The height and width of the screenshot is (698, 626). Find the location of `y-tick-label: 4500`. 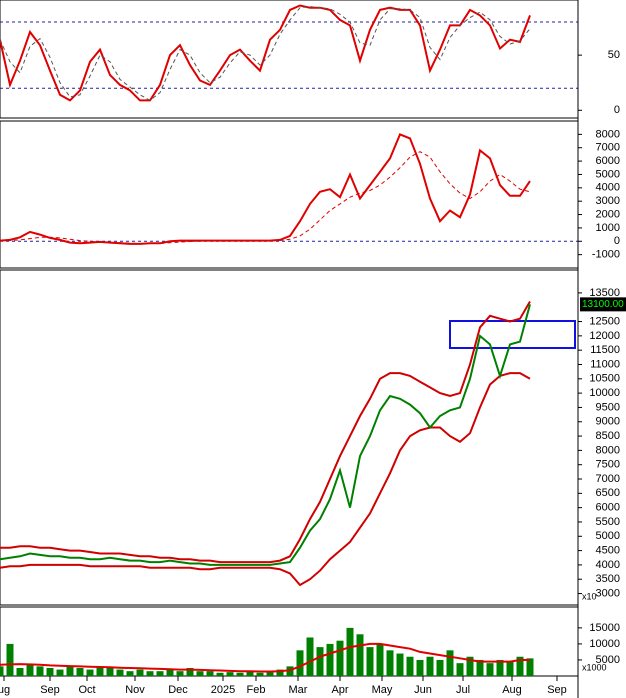

y-tick-label: 4500 is located at coordinates (608, 551).